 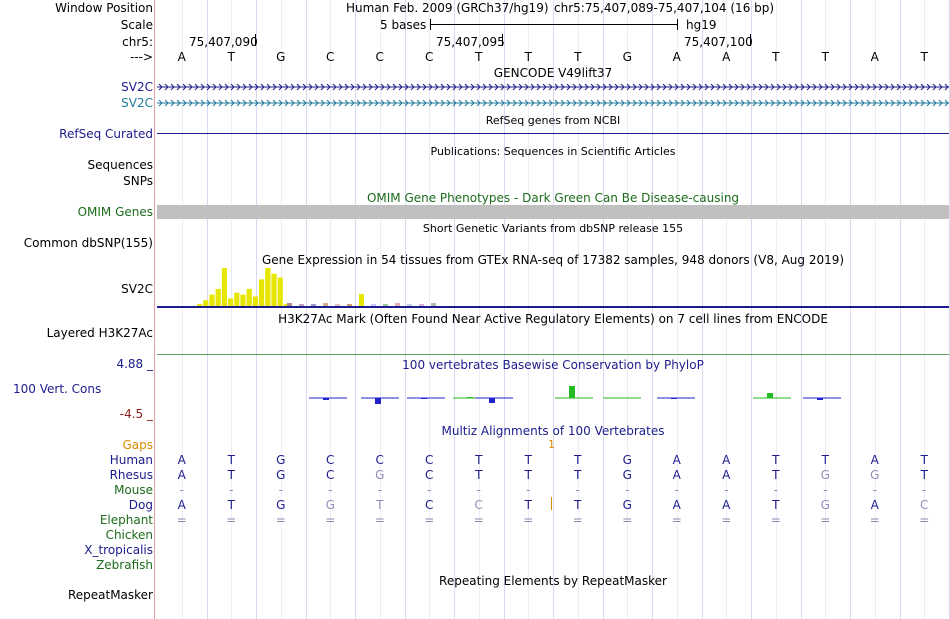 What do you see at coordinates (664, 8) in the screenshot?
I see `position-coords: chr5:75,407,089-75,407,104 (16 bp)` at bounding box center [664, 8].